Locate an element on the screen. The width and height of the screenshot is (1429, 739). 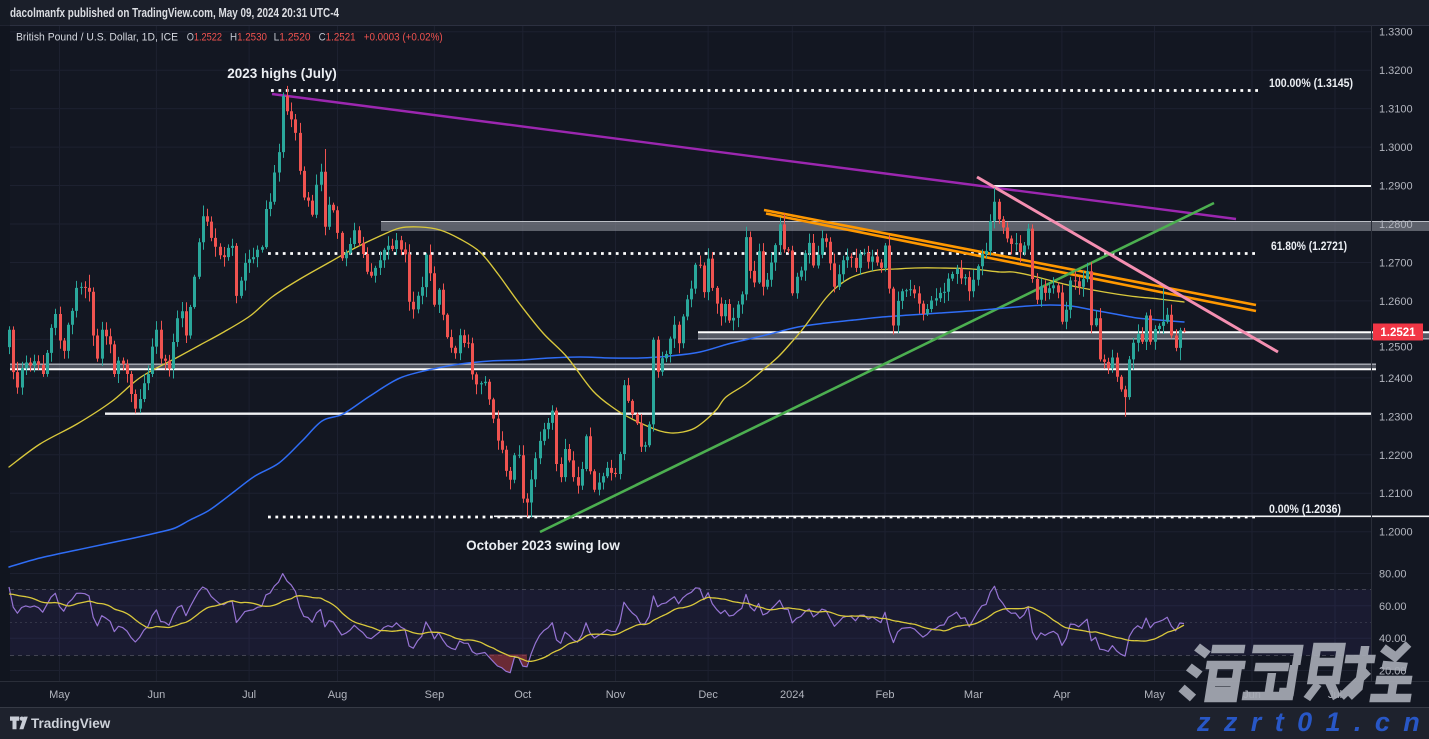
svg-text: +0.0003 (+0.02%) is located at coordinates (403, 38).